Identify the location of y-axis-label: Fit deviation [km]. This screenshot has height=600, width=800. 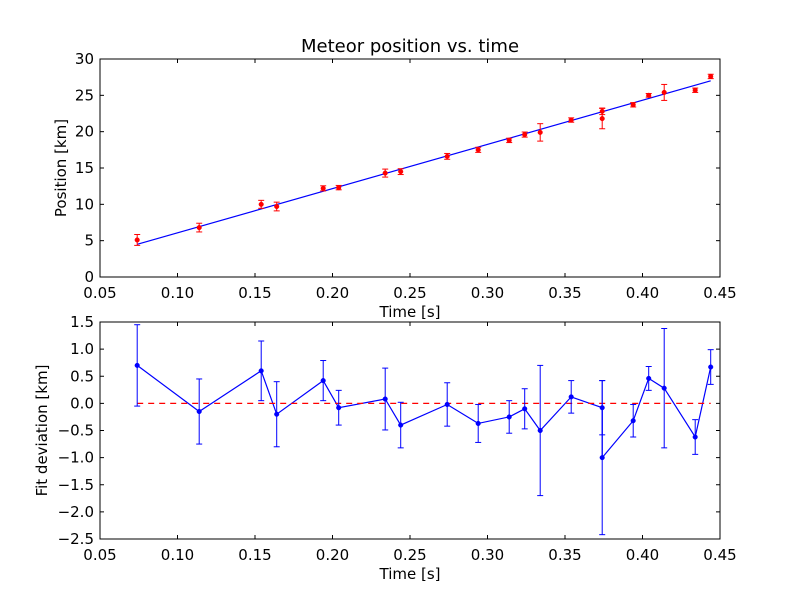
(42, 431).